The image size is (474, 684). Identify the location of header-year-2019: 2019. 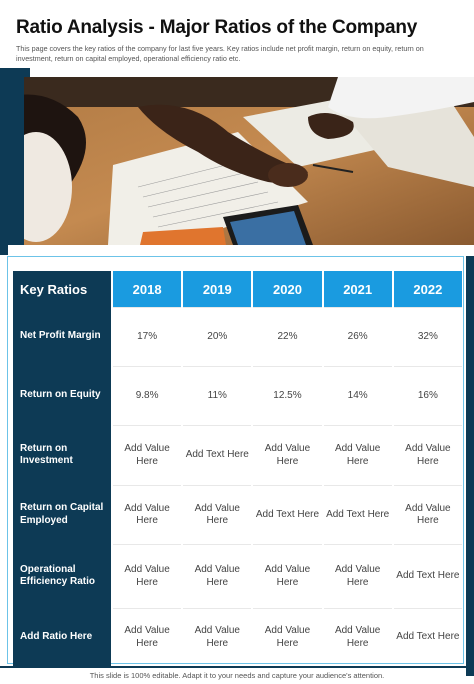
(217, 289).